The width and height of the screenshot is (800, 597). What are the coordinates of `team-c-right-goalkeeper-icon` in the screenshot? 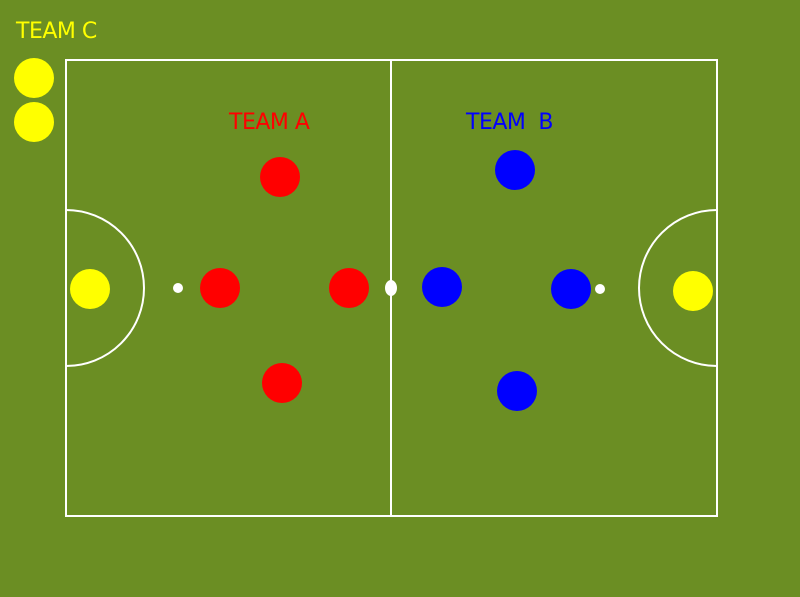 It's located at (693, 291).